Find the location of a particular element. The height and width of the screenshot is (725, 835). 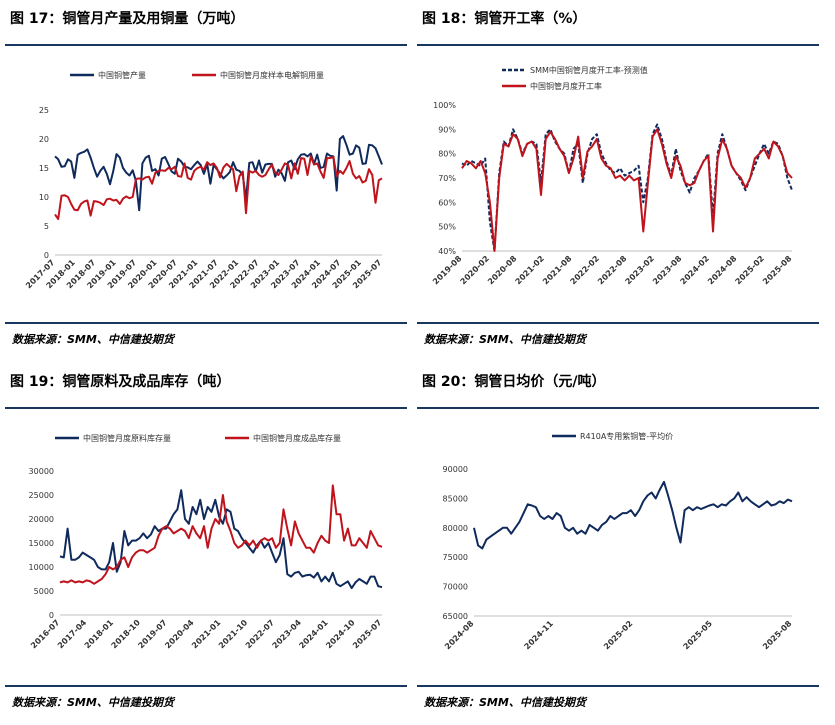

legend-label: 中国铜管月度原料库存量 is located at coordinates (127, 438).